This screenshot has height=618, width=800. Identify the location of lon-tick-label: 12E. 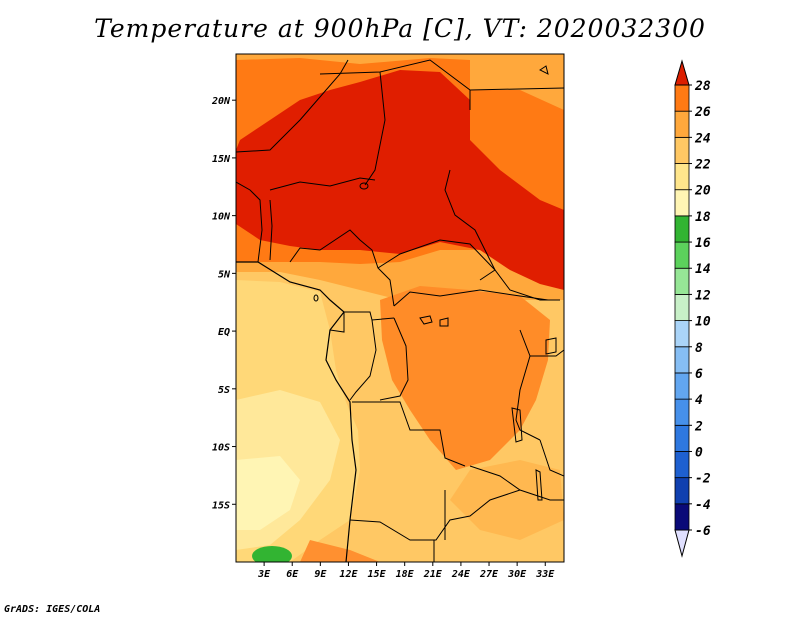
(348, 574).